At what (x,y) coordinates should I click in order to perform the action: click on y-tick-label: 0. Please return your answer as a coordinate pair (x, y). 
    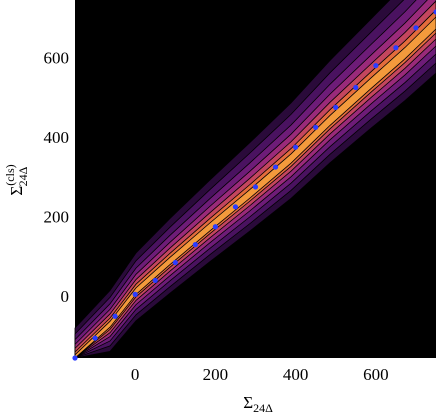
    Looking at the image, I should click on (65, 296).